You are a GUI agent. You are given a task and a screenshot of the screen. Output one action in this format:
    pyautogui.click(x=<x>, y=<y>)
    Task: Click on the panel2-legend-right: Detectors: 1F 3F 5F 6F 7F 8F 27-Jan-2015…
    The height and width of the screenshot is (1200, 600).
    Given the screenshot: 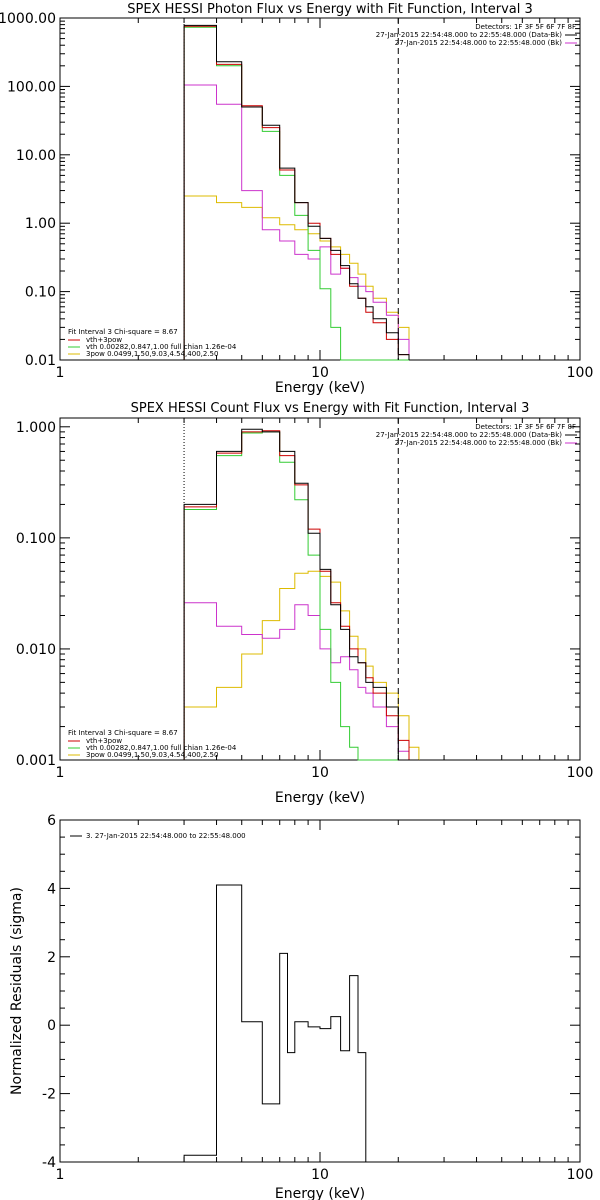 What is the action you would take?
    pyautogui.click(x=476, y=435)
    